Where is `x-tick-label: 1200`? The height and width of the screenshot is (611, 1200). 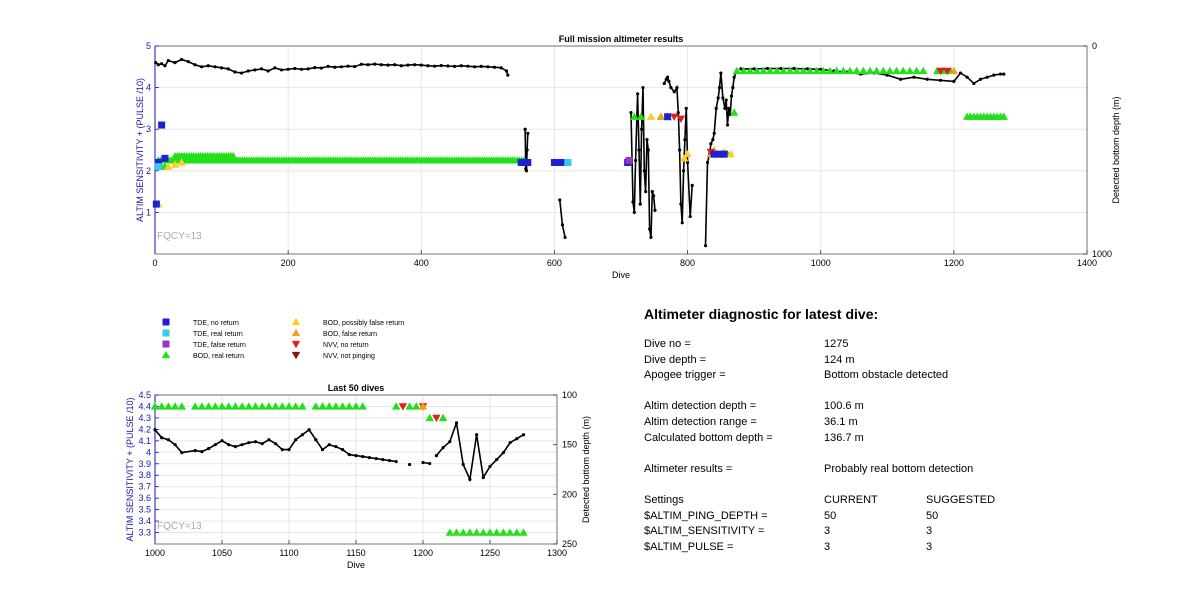
x-tick-label: 1200 is located at coordinates (954, 263).